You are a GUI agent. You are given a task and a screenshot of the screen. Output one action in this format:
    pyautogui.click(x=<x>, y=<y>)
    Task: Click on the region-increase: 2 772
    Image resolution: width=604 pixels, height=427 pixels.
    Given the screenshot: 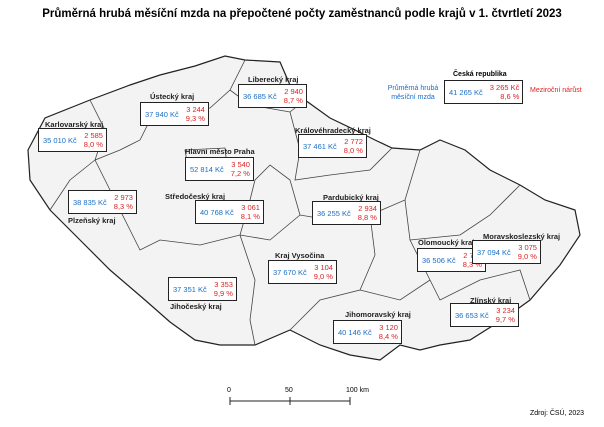 What is the action you would take?
    pyautogui.click(x=353, y=141)
    